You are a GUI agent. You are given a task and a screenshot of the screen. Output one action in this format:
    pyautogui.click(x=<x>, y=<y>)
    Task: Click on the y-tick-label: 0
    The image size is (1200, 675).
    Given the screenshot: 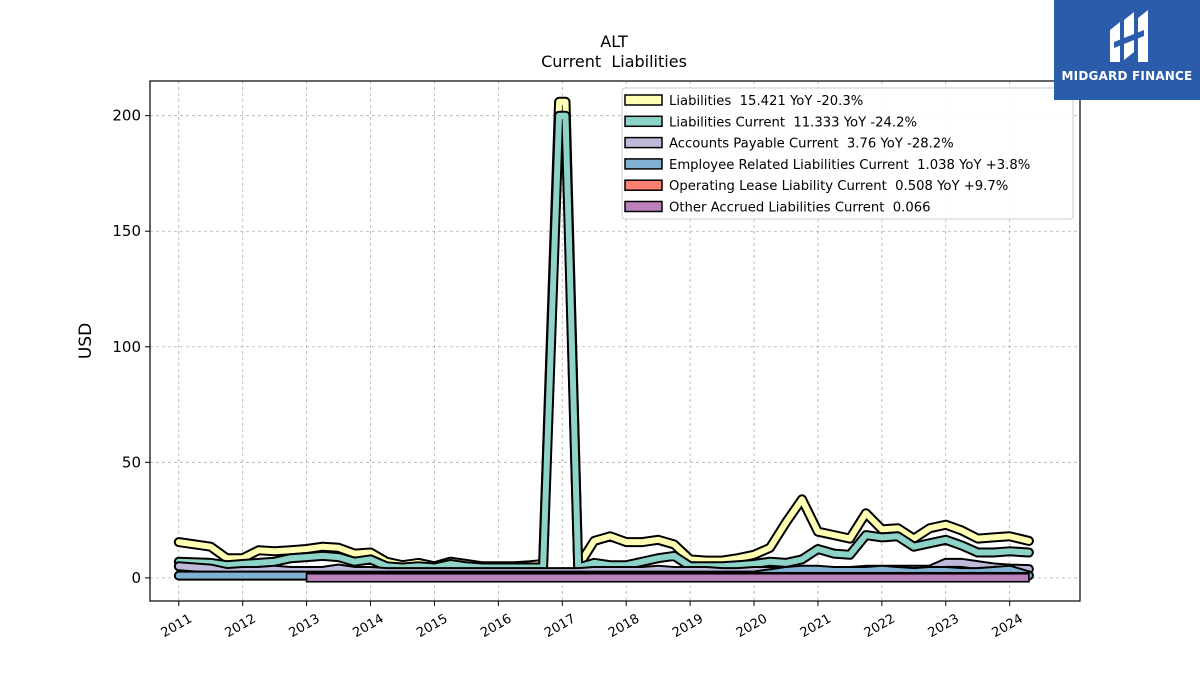 What is the action you would take?
    pyautogui.click(x=136, y=578)
    